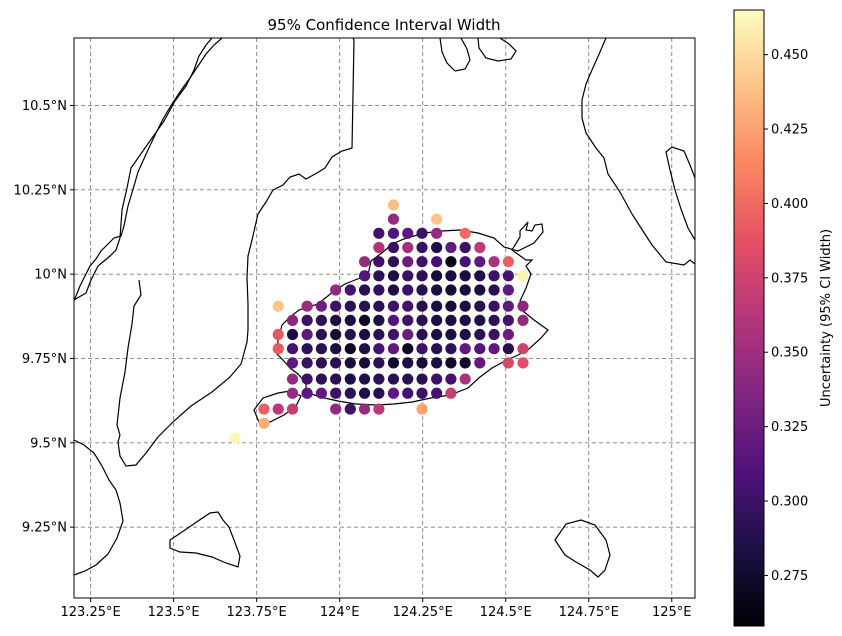  Describe the element at coordinates (50, 275) in the screenshot. I see `y-tick-label-3: 10°N` at that location.